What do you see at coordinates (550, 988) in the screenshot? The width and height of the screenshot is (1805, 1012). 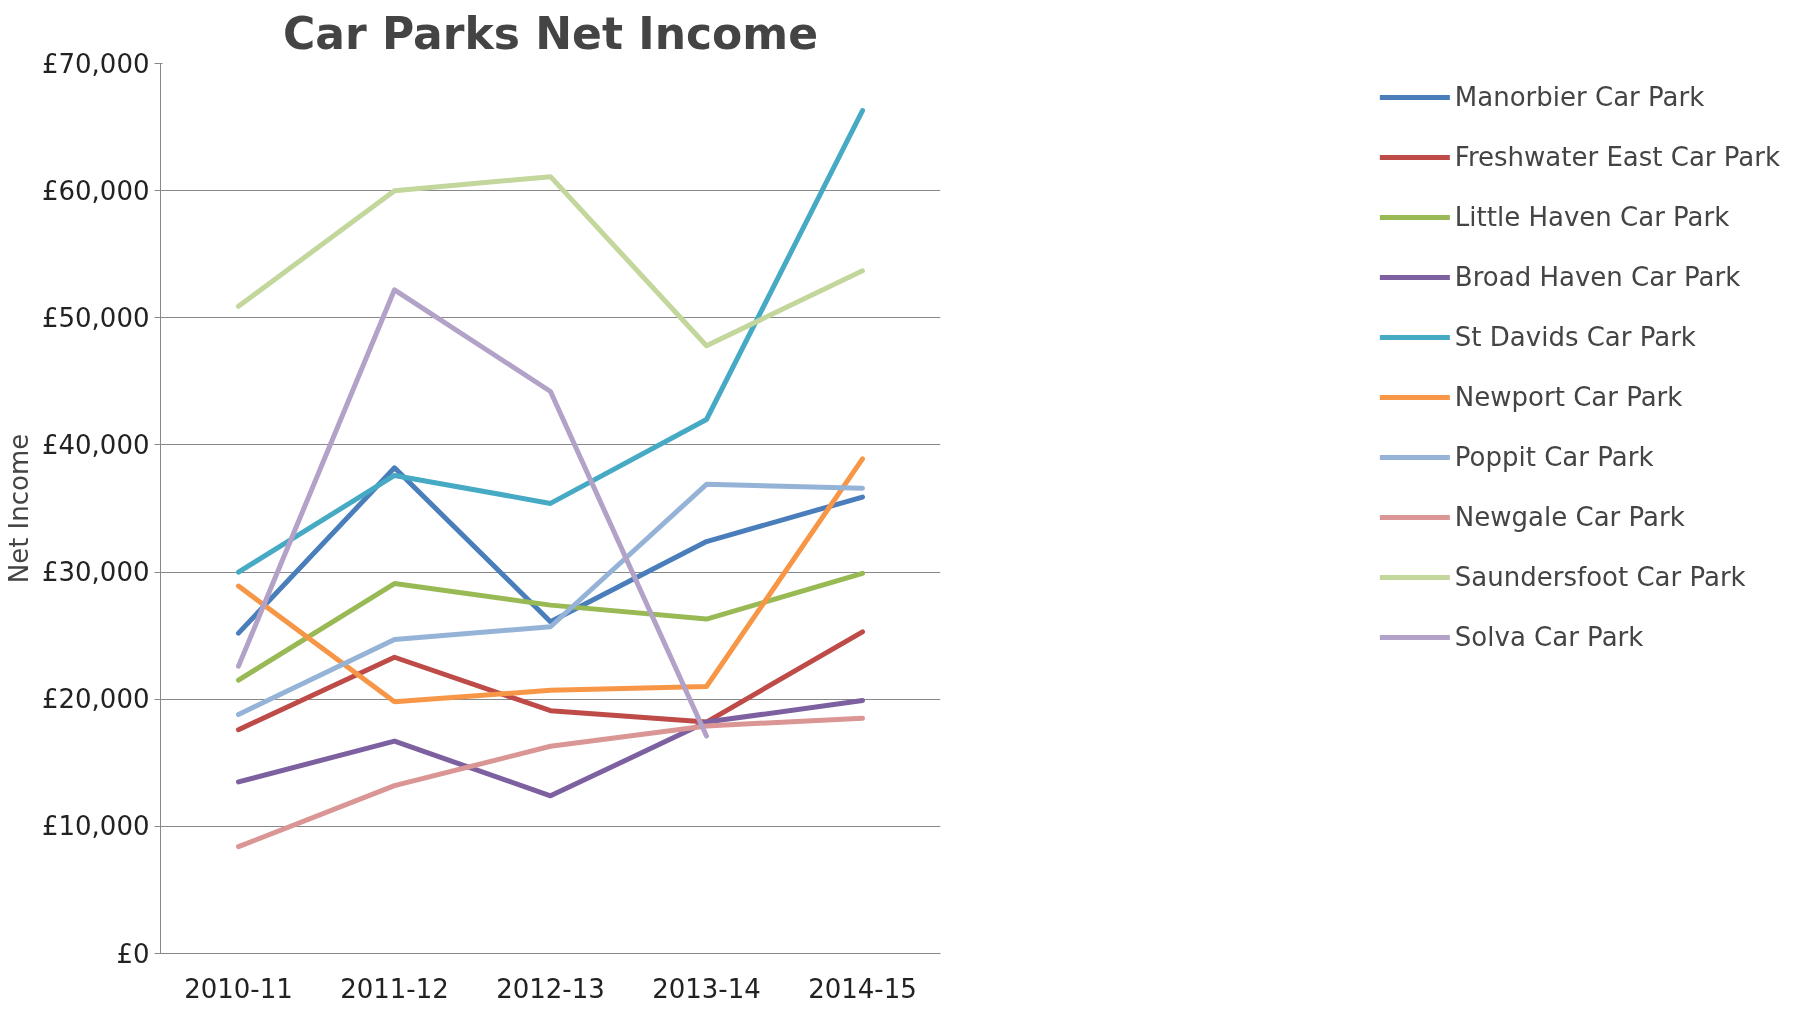 I see `x-tick-label: 2012-13` at bounding box center [550, 988].